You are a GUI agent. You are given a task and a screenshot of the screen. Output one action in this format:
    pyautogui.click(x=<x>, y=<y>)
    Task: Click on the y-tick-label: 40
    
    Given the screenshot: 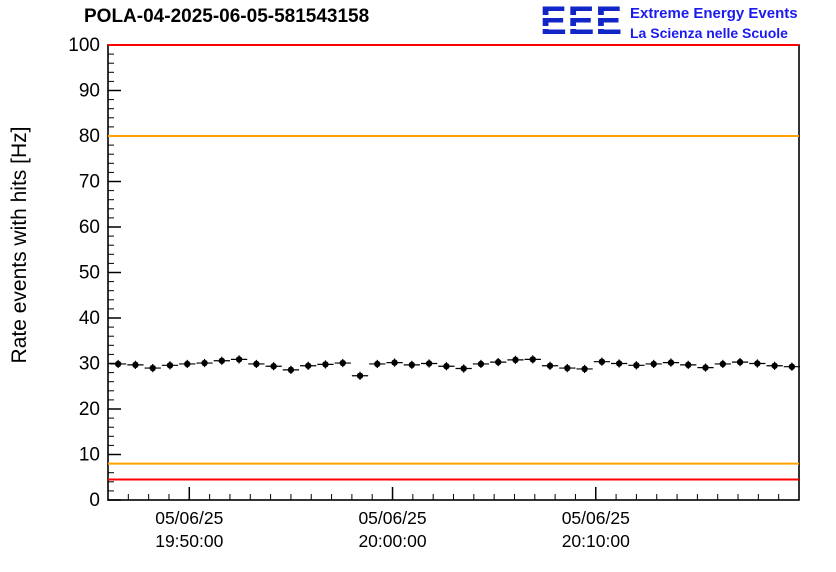 What is the action you would take?
    pyautogui.click(x=89, y=318)
    